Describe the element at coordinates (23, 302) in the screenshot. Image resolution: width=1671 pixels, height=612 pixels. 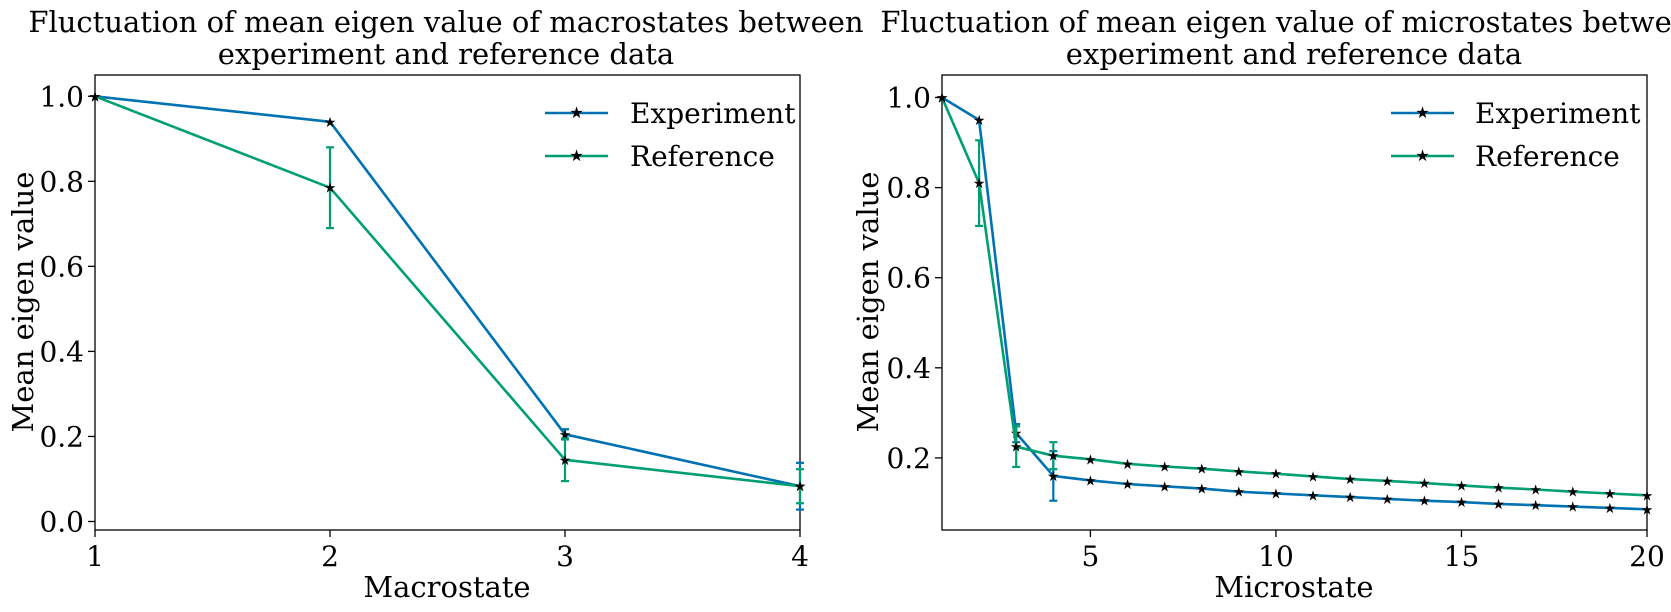
I see `macrostate-y-axis-label: Mean eigen value` at that location.